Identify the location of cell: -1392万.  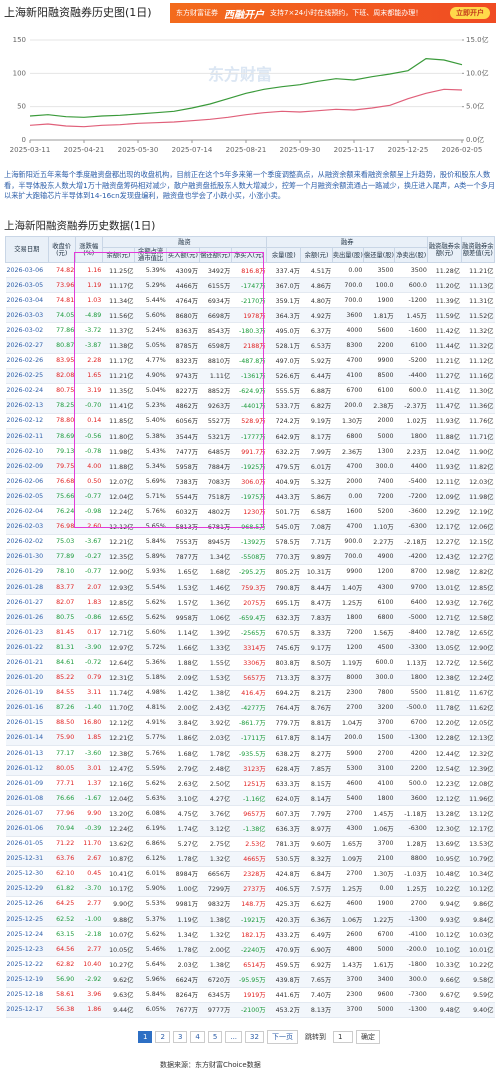
(249, 542).